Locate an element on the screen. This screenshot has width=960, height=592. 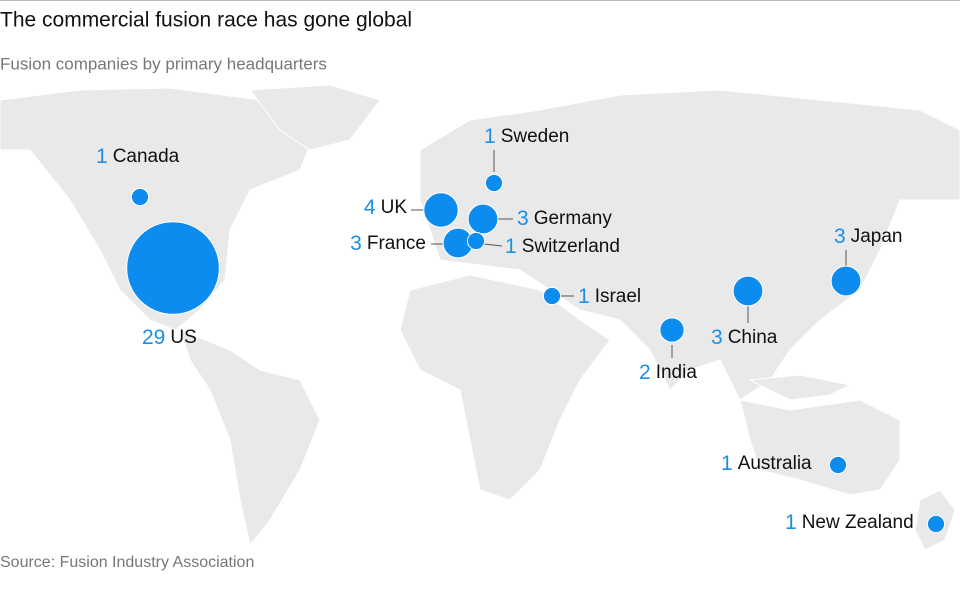
location-label: 3 Germany is located at coordinates (564, 218).